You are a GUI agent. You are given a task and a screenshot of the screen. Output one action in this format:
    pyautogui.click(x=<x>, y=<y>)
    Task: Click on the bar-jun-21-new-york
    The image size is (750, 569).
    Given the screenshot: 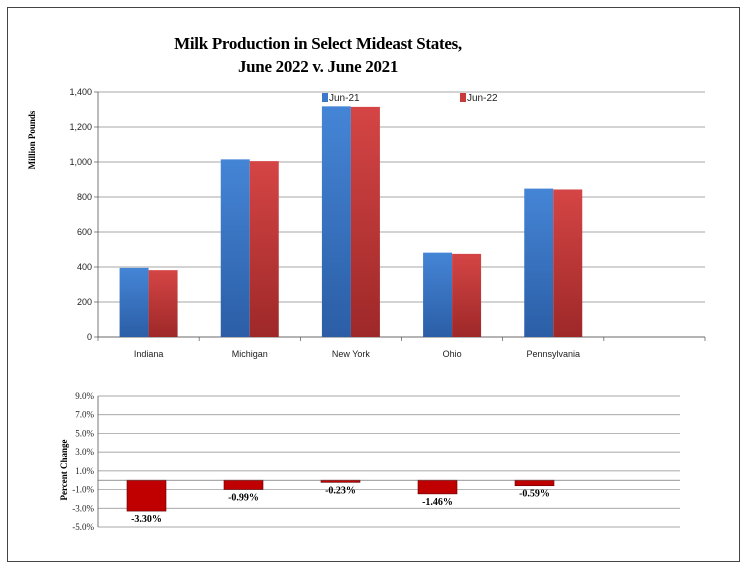 What is the action you would take?
    pyautogui.click(x=336, y=221)
    